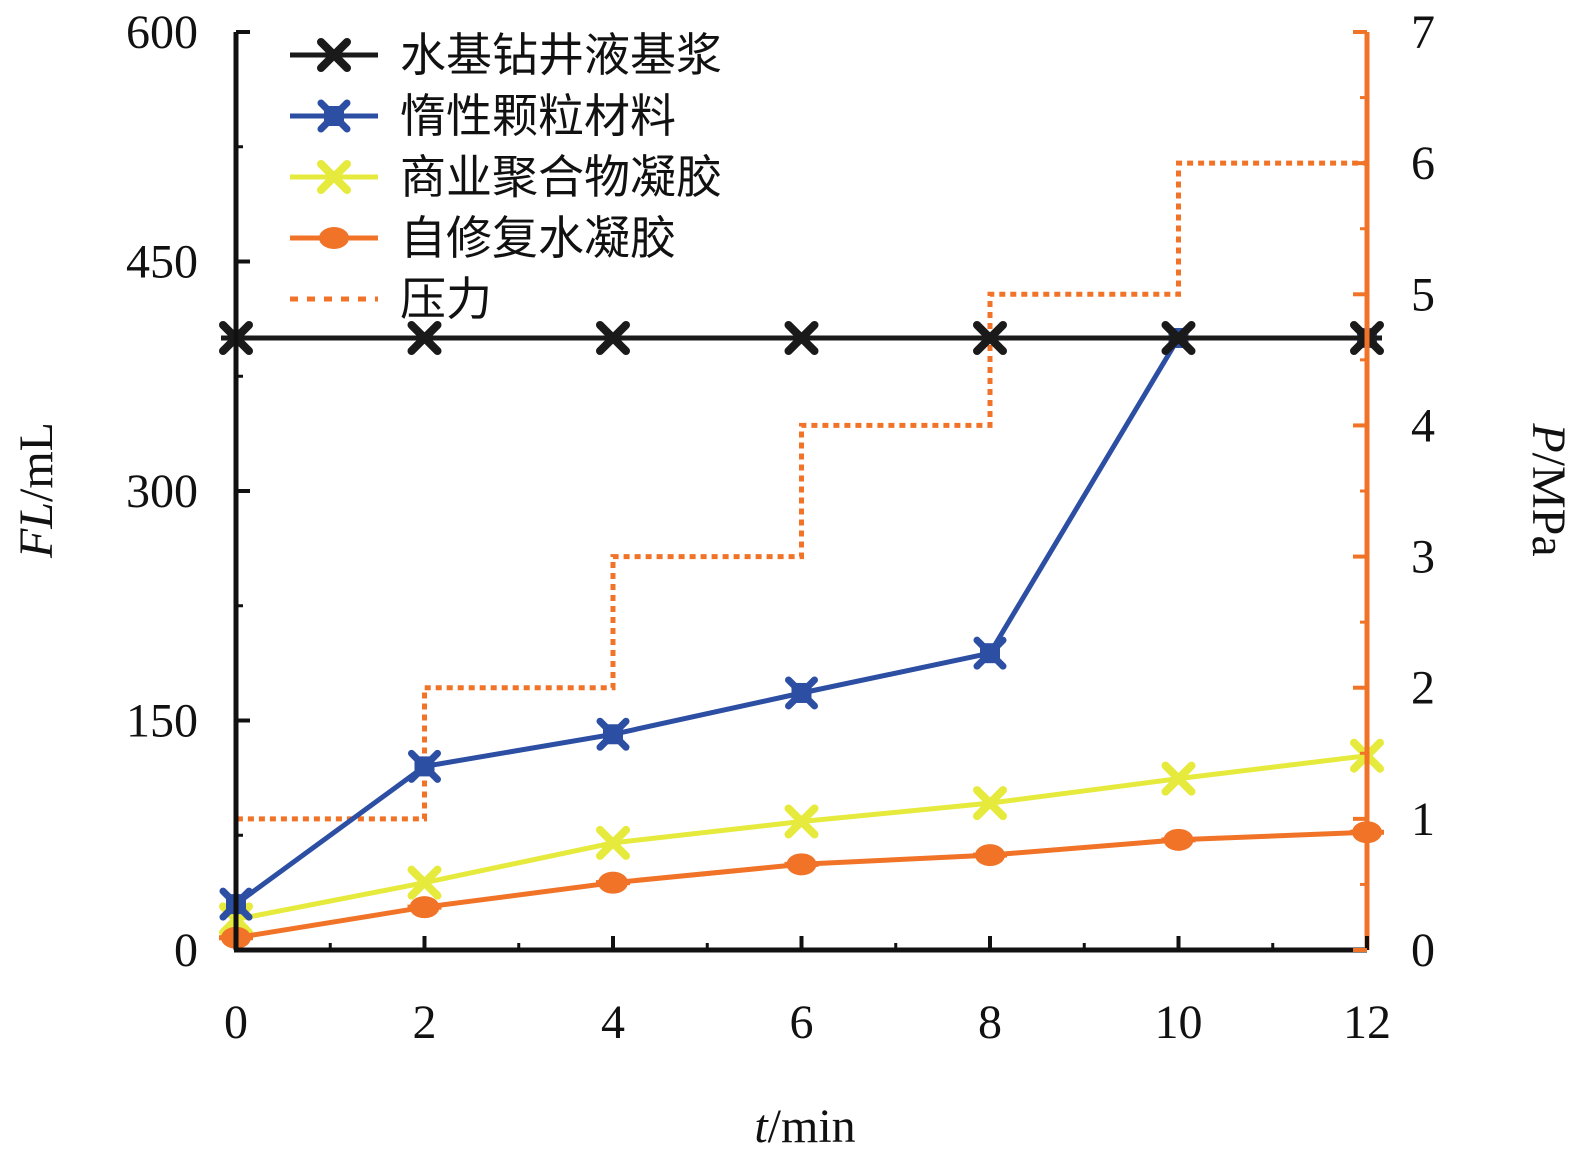 The width and height of the screenshot is (1575, 1169). I want to click on y2-tick-label: 1, so click(1423, 819).